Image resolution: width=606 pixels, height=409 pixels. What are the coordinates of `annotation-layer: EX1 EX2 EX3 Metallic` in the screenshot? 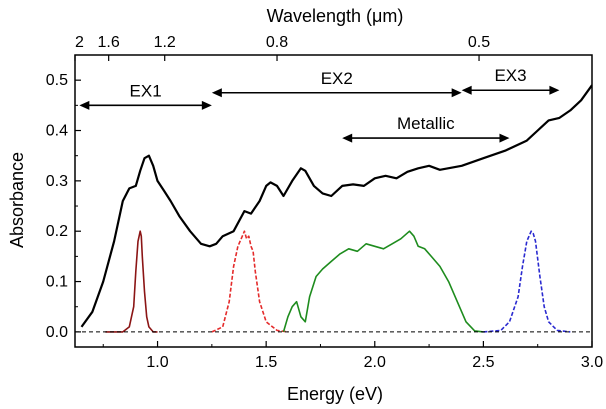 It's located at (319, 104).